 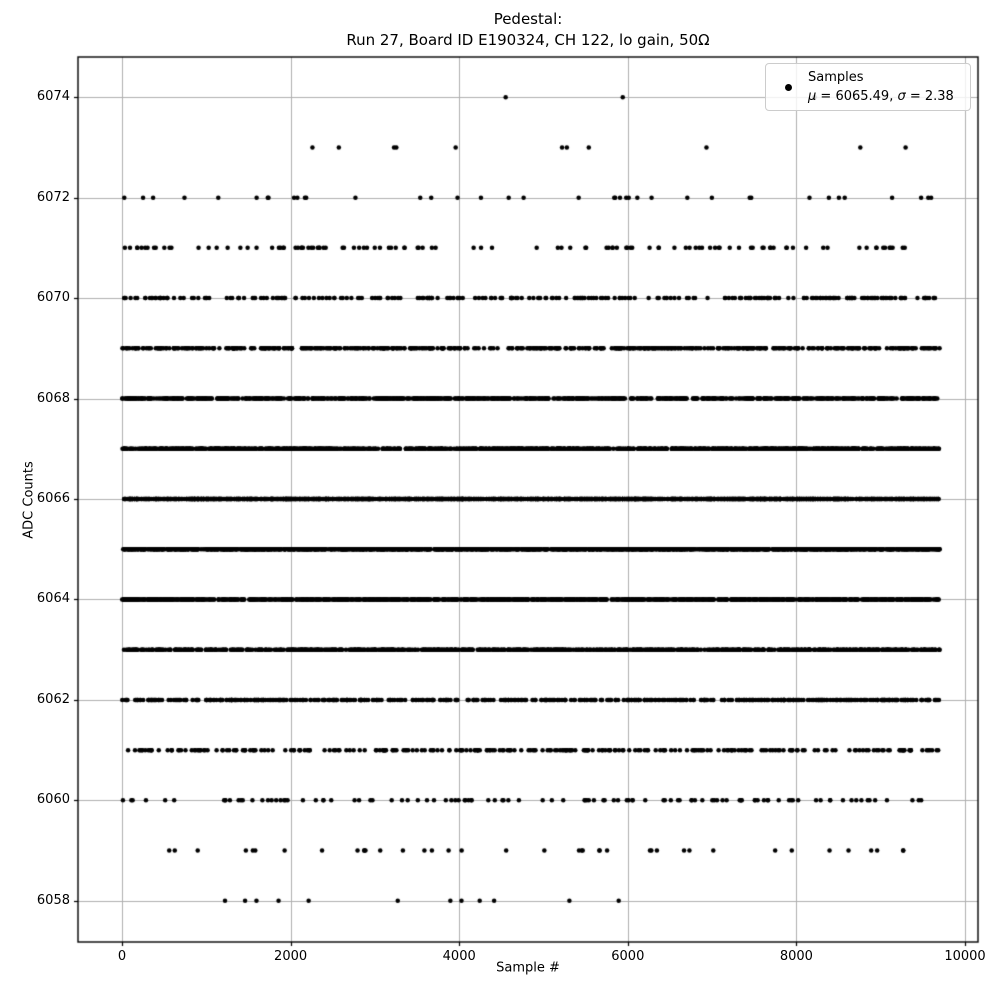 I want to click on legend-label-samples: Samples, so click(x=836, y=77).